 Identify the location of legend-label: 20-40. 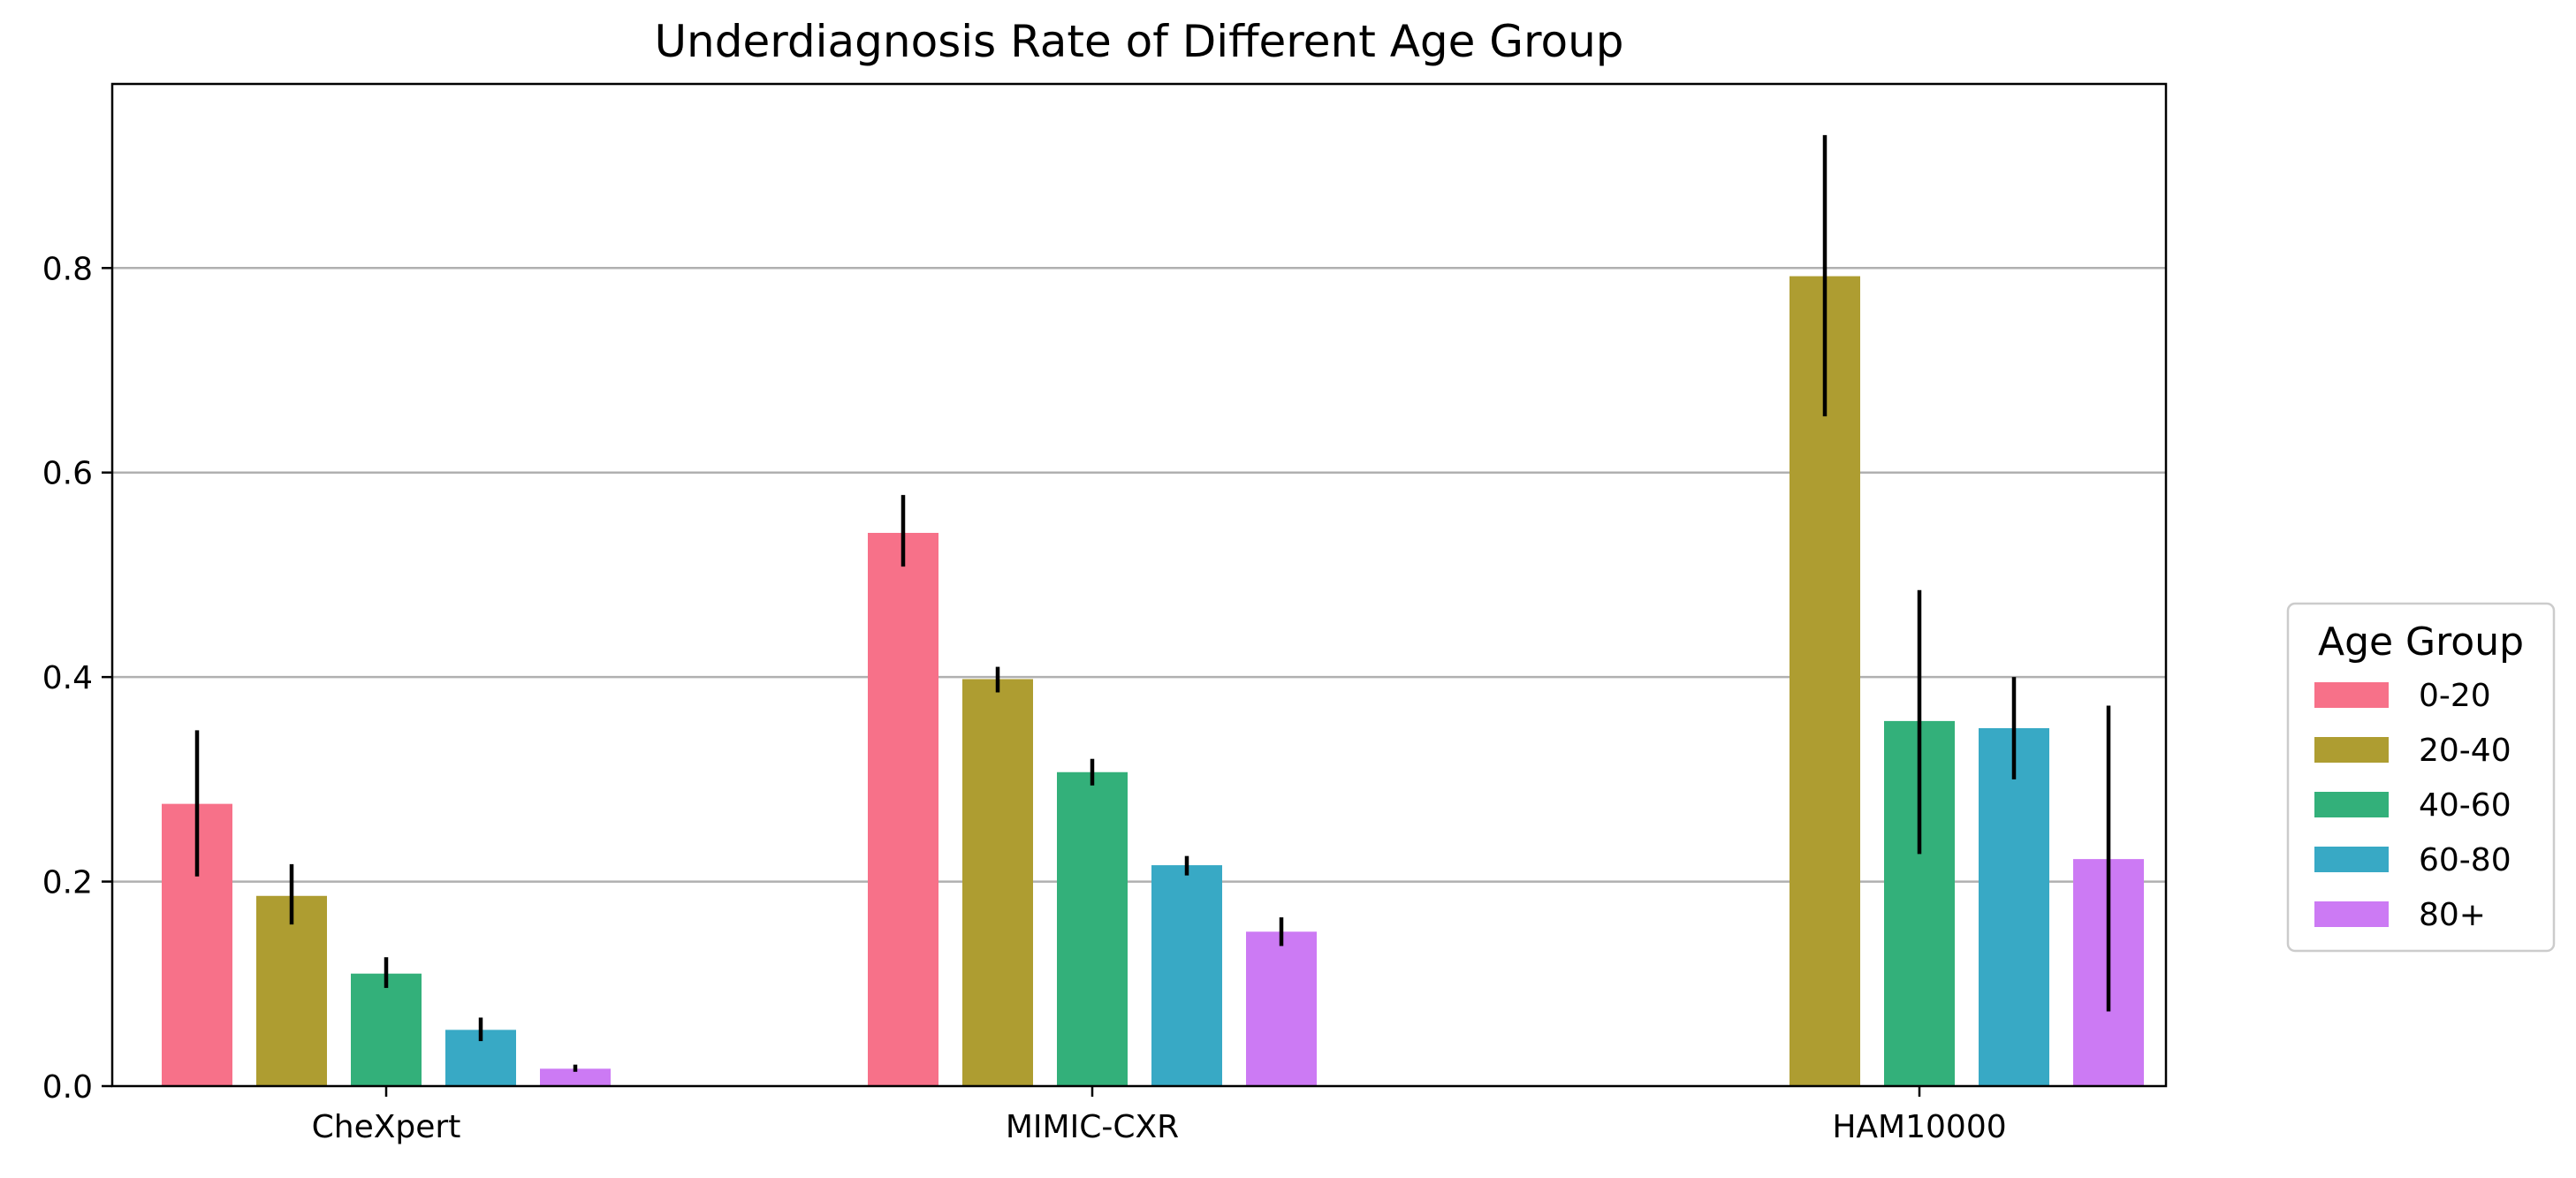
(2465, 751).